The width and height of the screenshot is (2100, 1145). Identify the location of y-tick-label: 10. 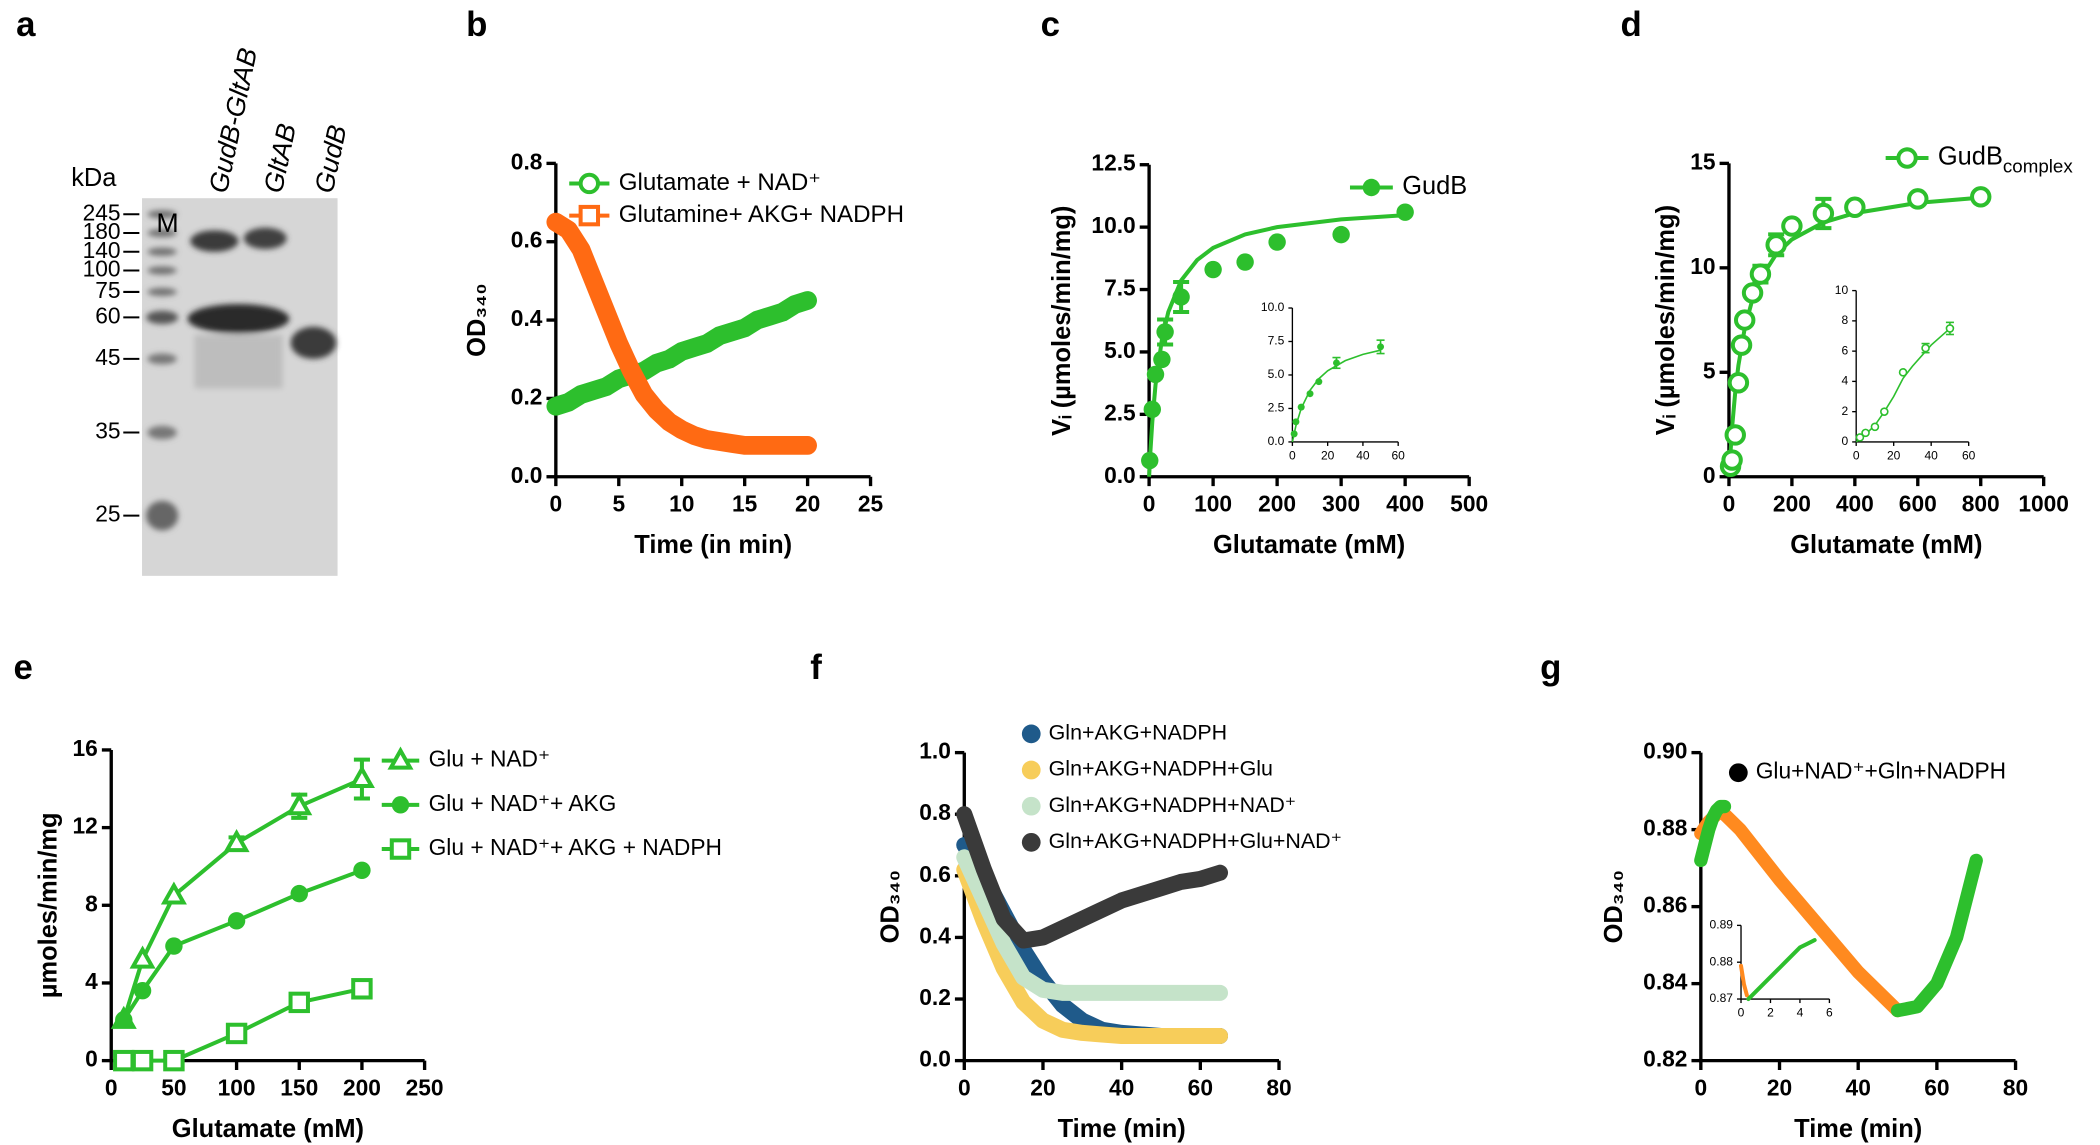
(1842, 290).